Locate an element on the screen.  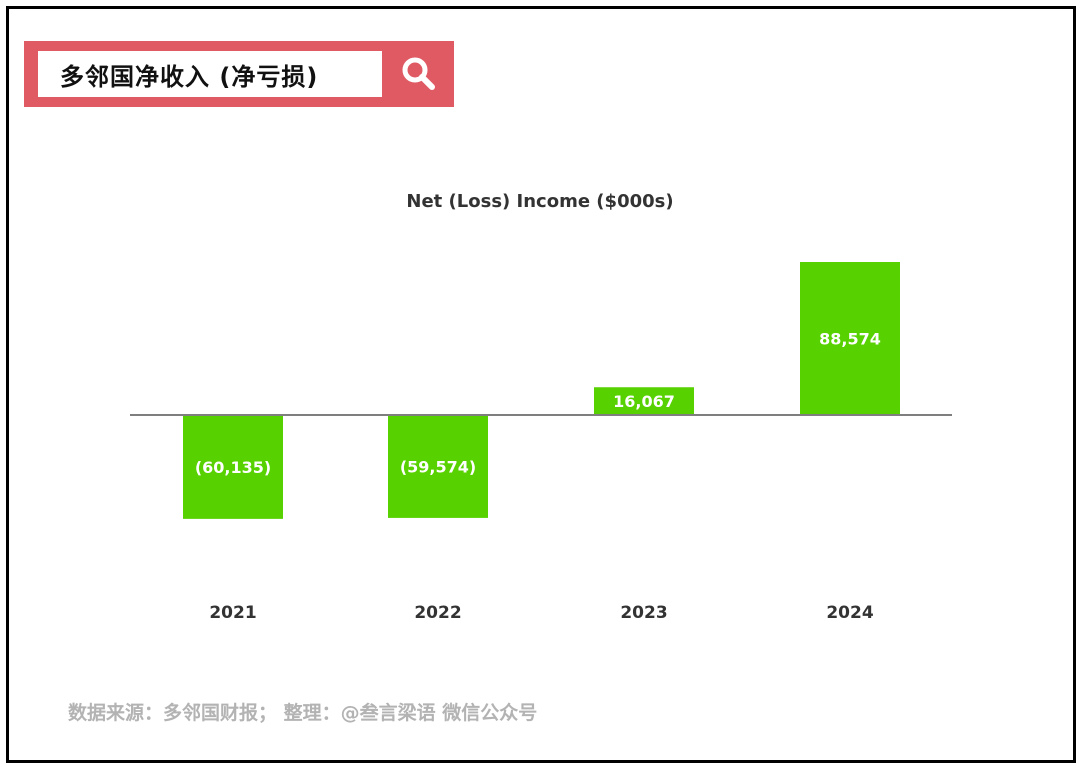
bar-2022 is located at coordinates (438, 466).